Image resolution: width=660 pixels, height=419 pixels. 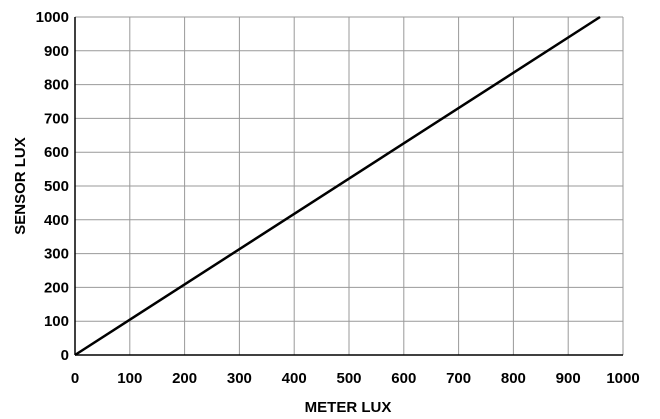 I want to click on x-tick-label: 700, so click(x=458, y=378).